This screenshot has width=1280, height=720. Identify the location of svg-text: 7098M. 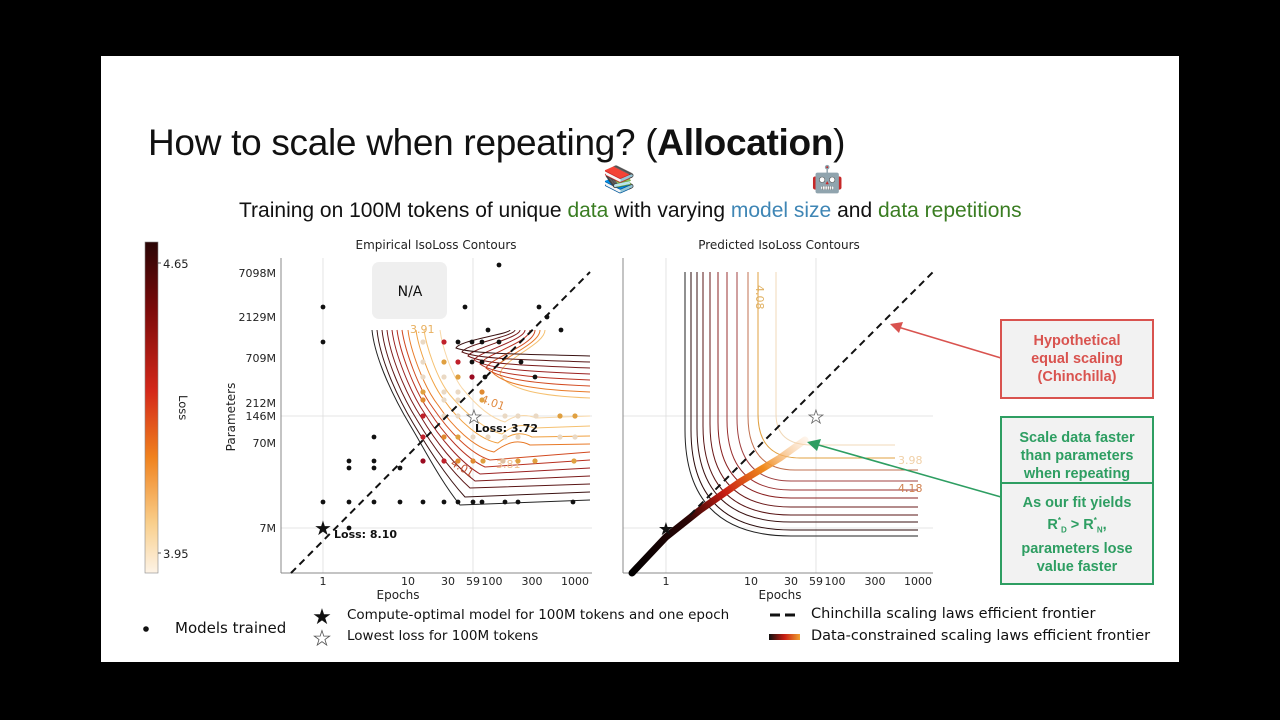
(258, 273).